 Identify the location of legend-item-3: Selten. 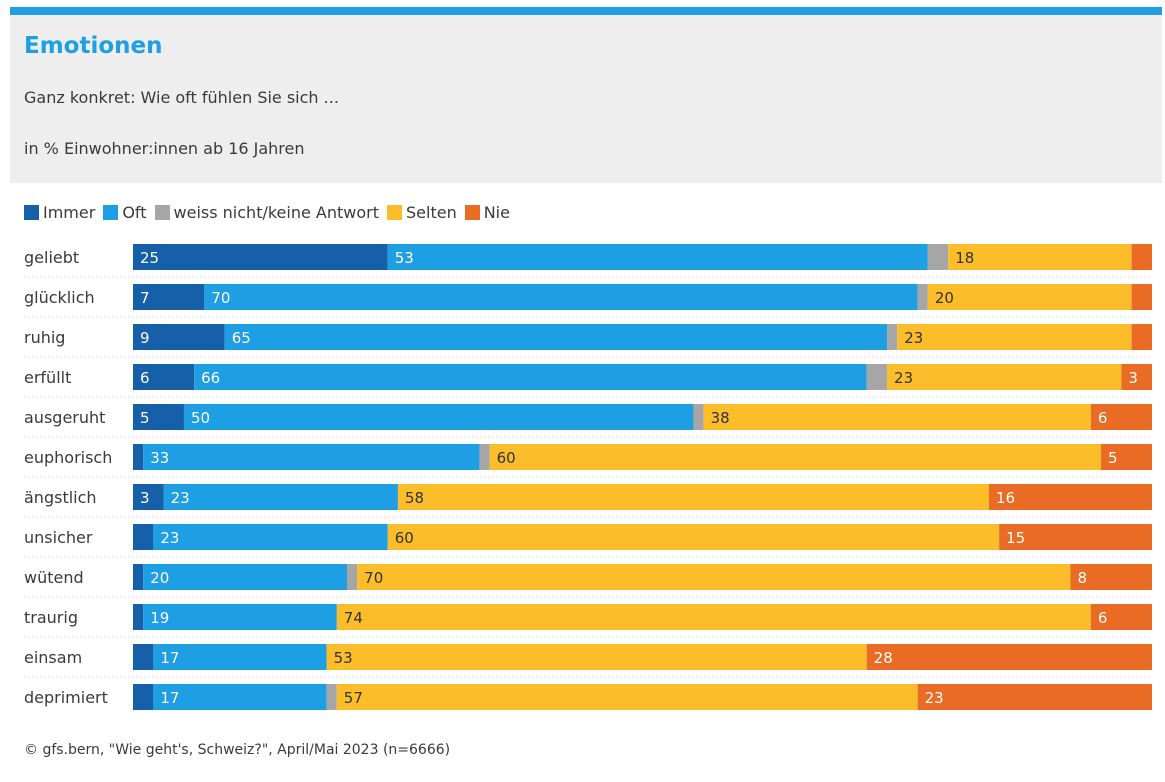
(422, 212).